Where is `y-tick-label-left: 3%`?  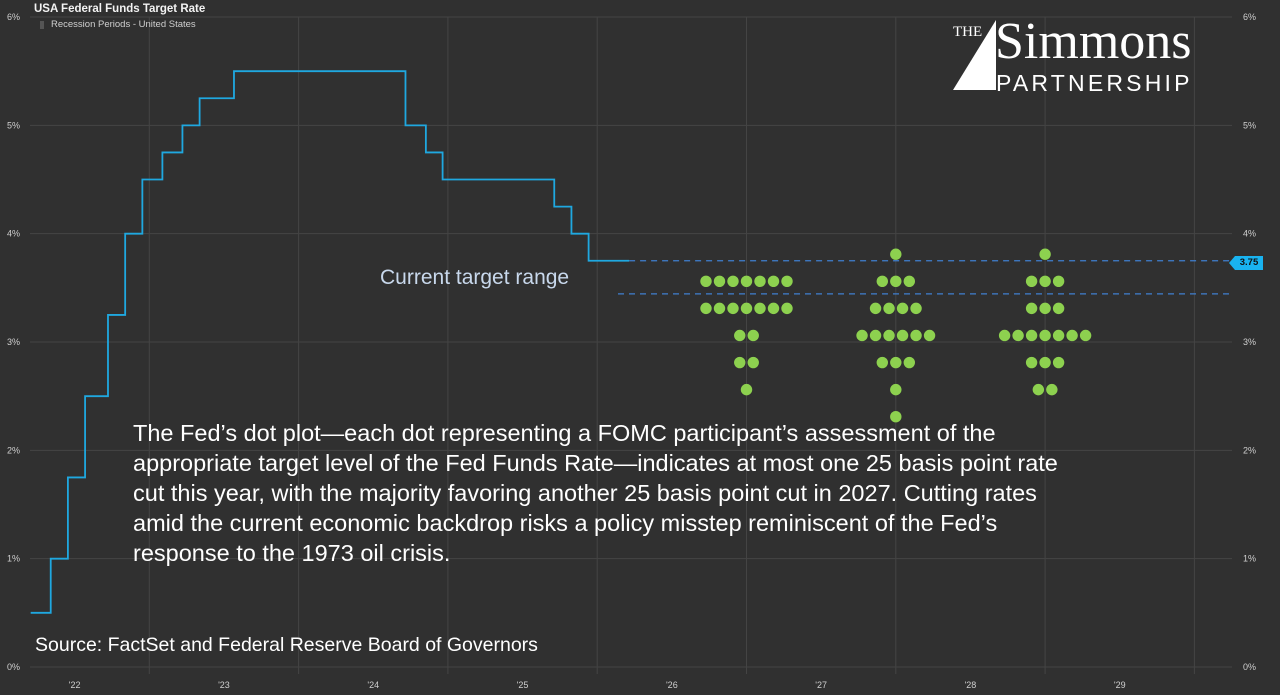
y-tick-label-left: 3% is located at coordinates (13, 342).